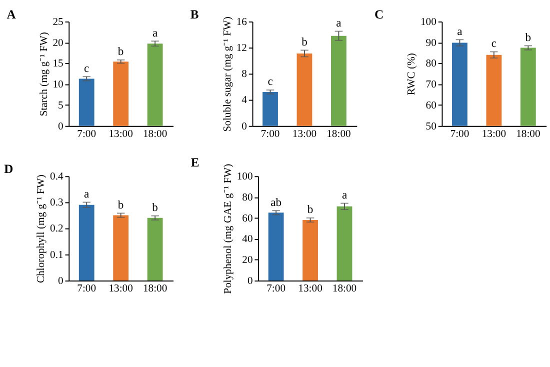 This screenshot has width=550, height=367. What do you see at coordinates (431, 85) in the screenshot?
I see `y-tick-label: 70` at bounding box center [431, 85].